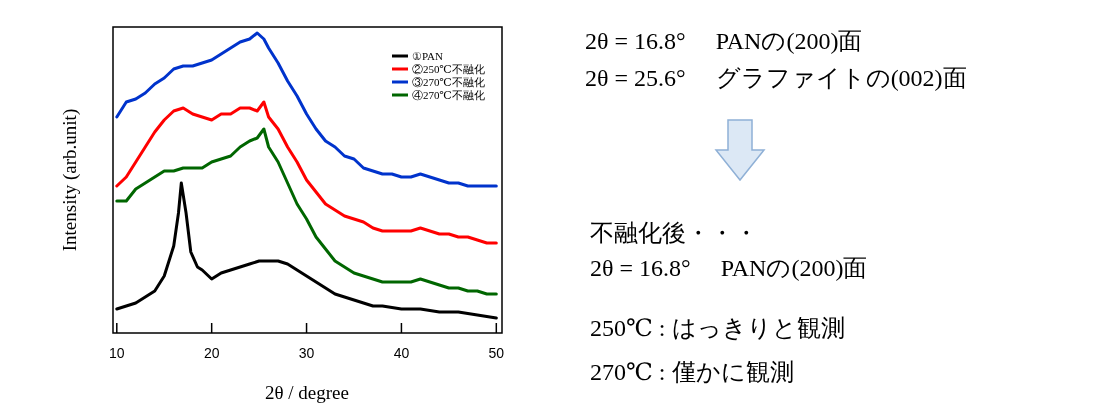 The image size is (1093, 403). What do you see at coordinates (448, 82) in the screenshot?
I see `legend-label: ③270℃不融化` at bounding box center [448, 82].